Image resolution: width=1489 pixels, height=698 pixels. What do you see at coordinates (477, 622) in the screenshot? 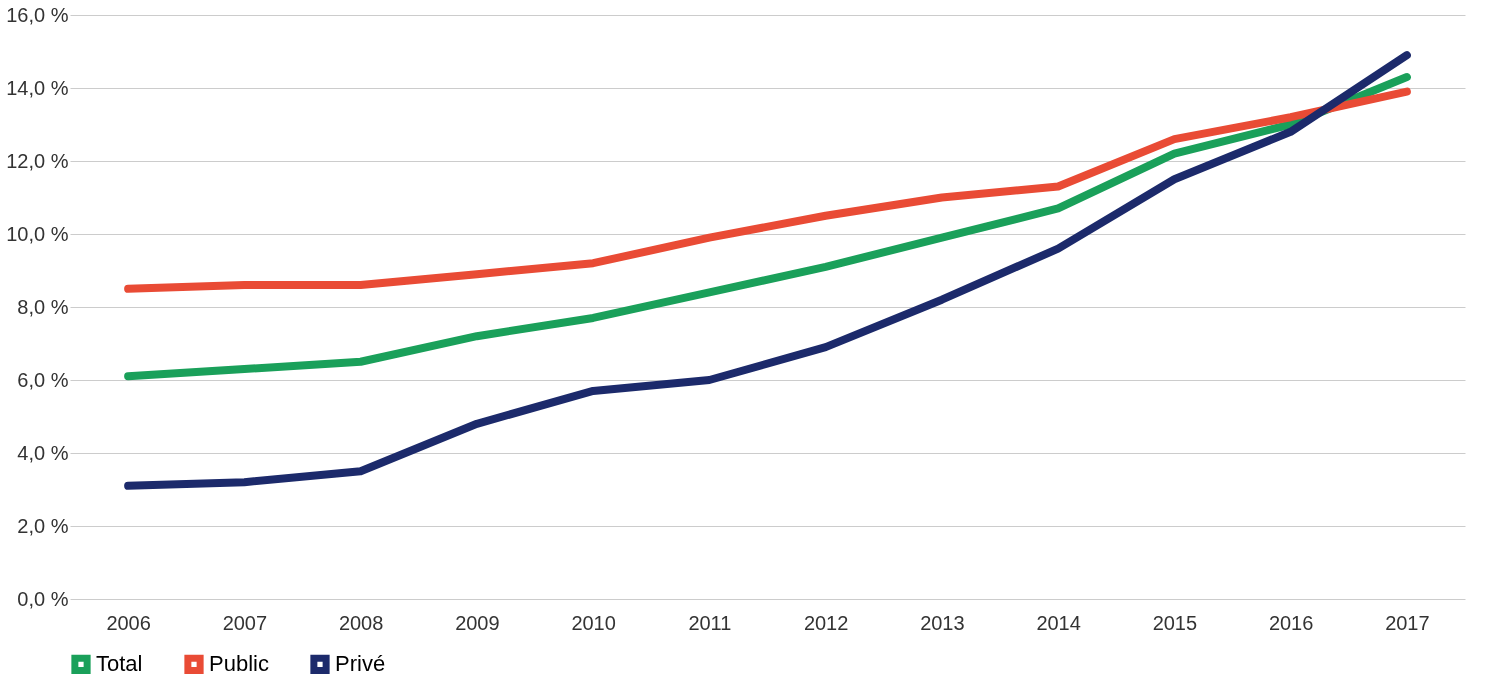
I see `x-tick-label: 2009` at bounding box center [477, 622].